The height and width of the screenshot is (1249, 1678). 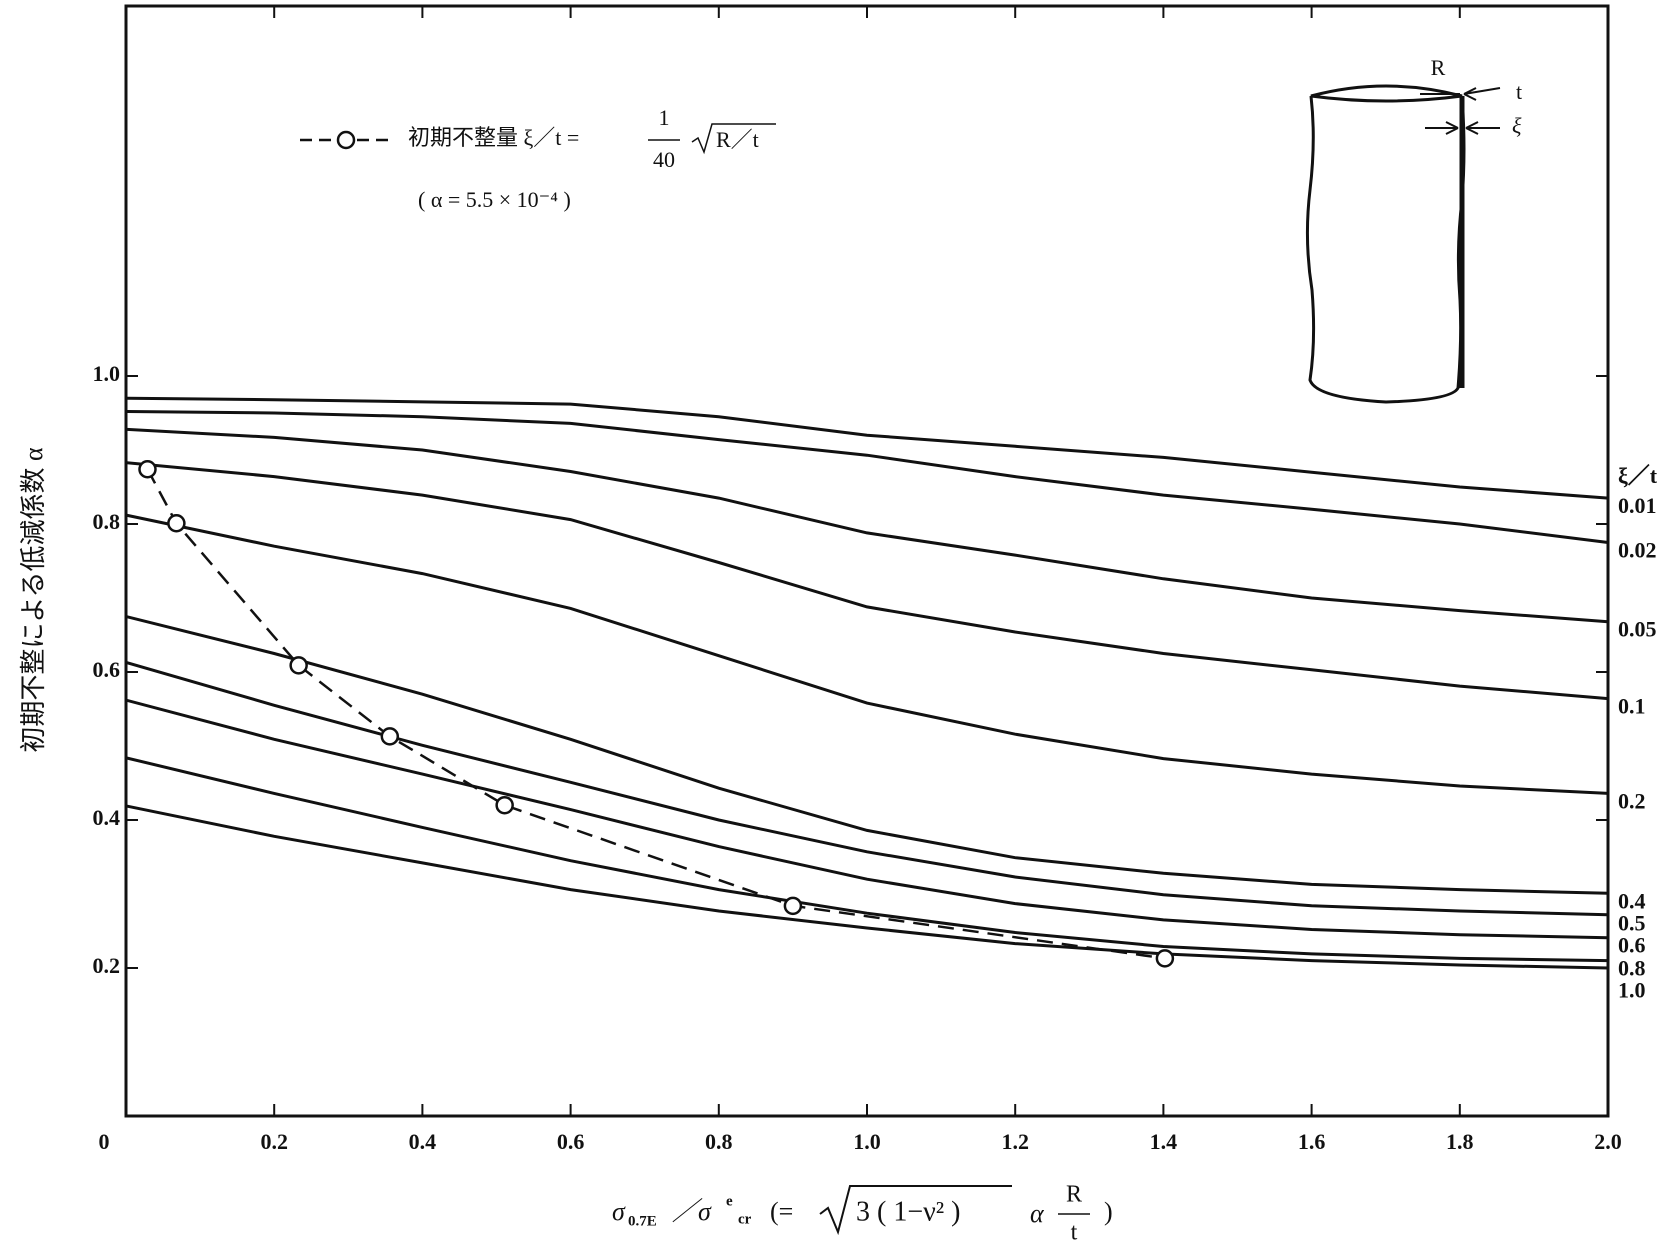 I want to click on y-tick-label: 0.2, so click(x=107, y=965).